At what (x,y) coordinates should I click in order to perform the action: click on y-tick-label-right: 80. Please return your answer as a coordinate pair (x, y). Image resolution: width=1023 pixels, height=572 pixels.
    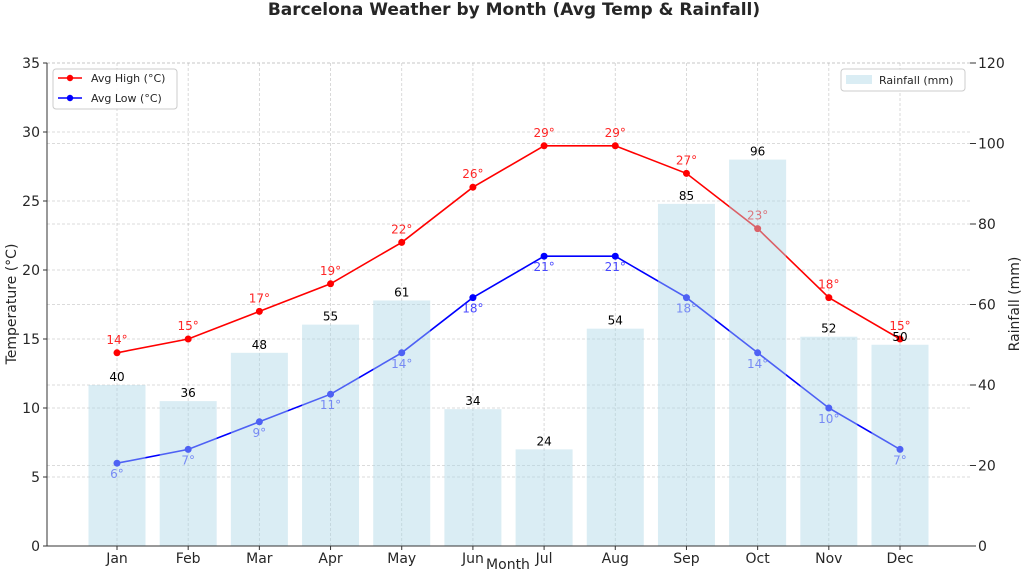
    Looking at the image, I should click on (987, 225).